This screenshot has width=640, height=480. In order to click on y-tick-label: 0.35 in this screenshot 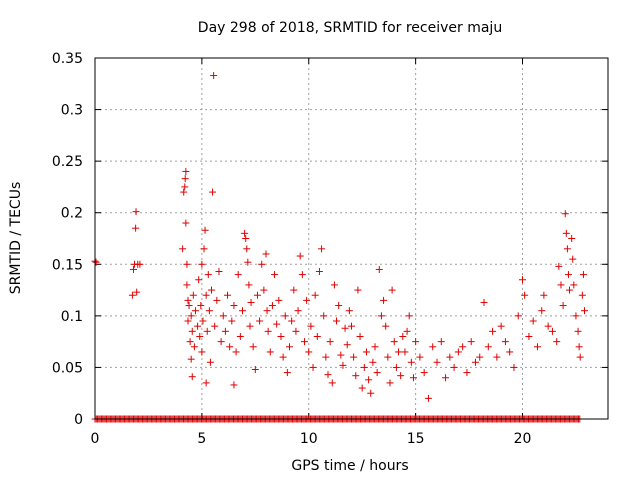, I will do `click(67, 59)`.